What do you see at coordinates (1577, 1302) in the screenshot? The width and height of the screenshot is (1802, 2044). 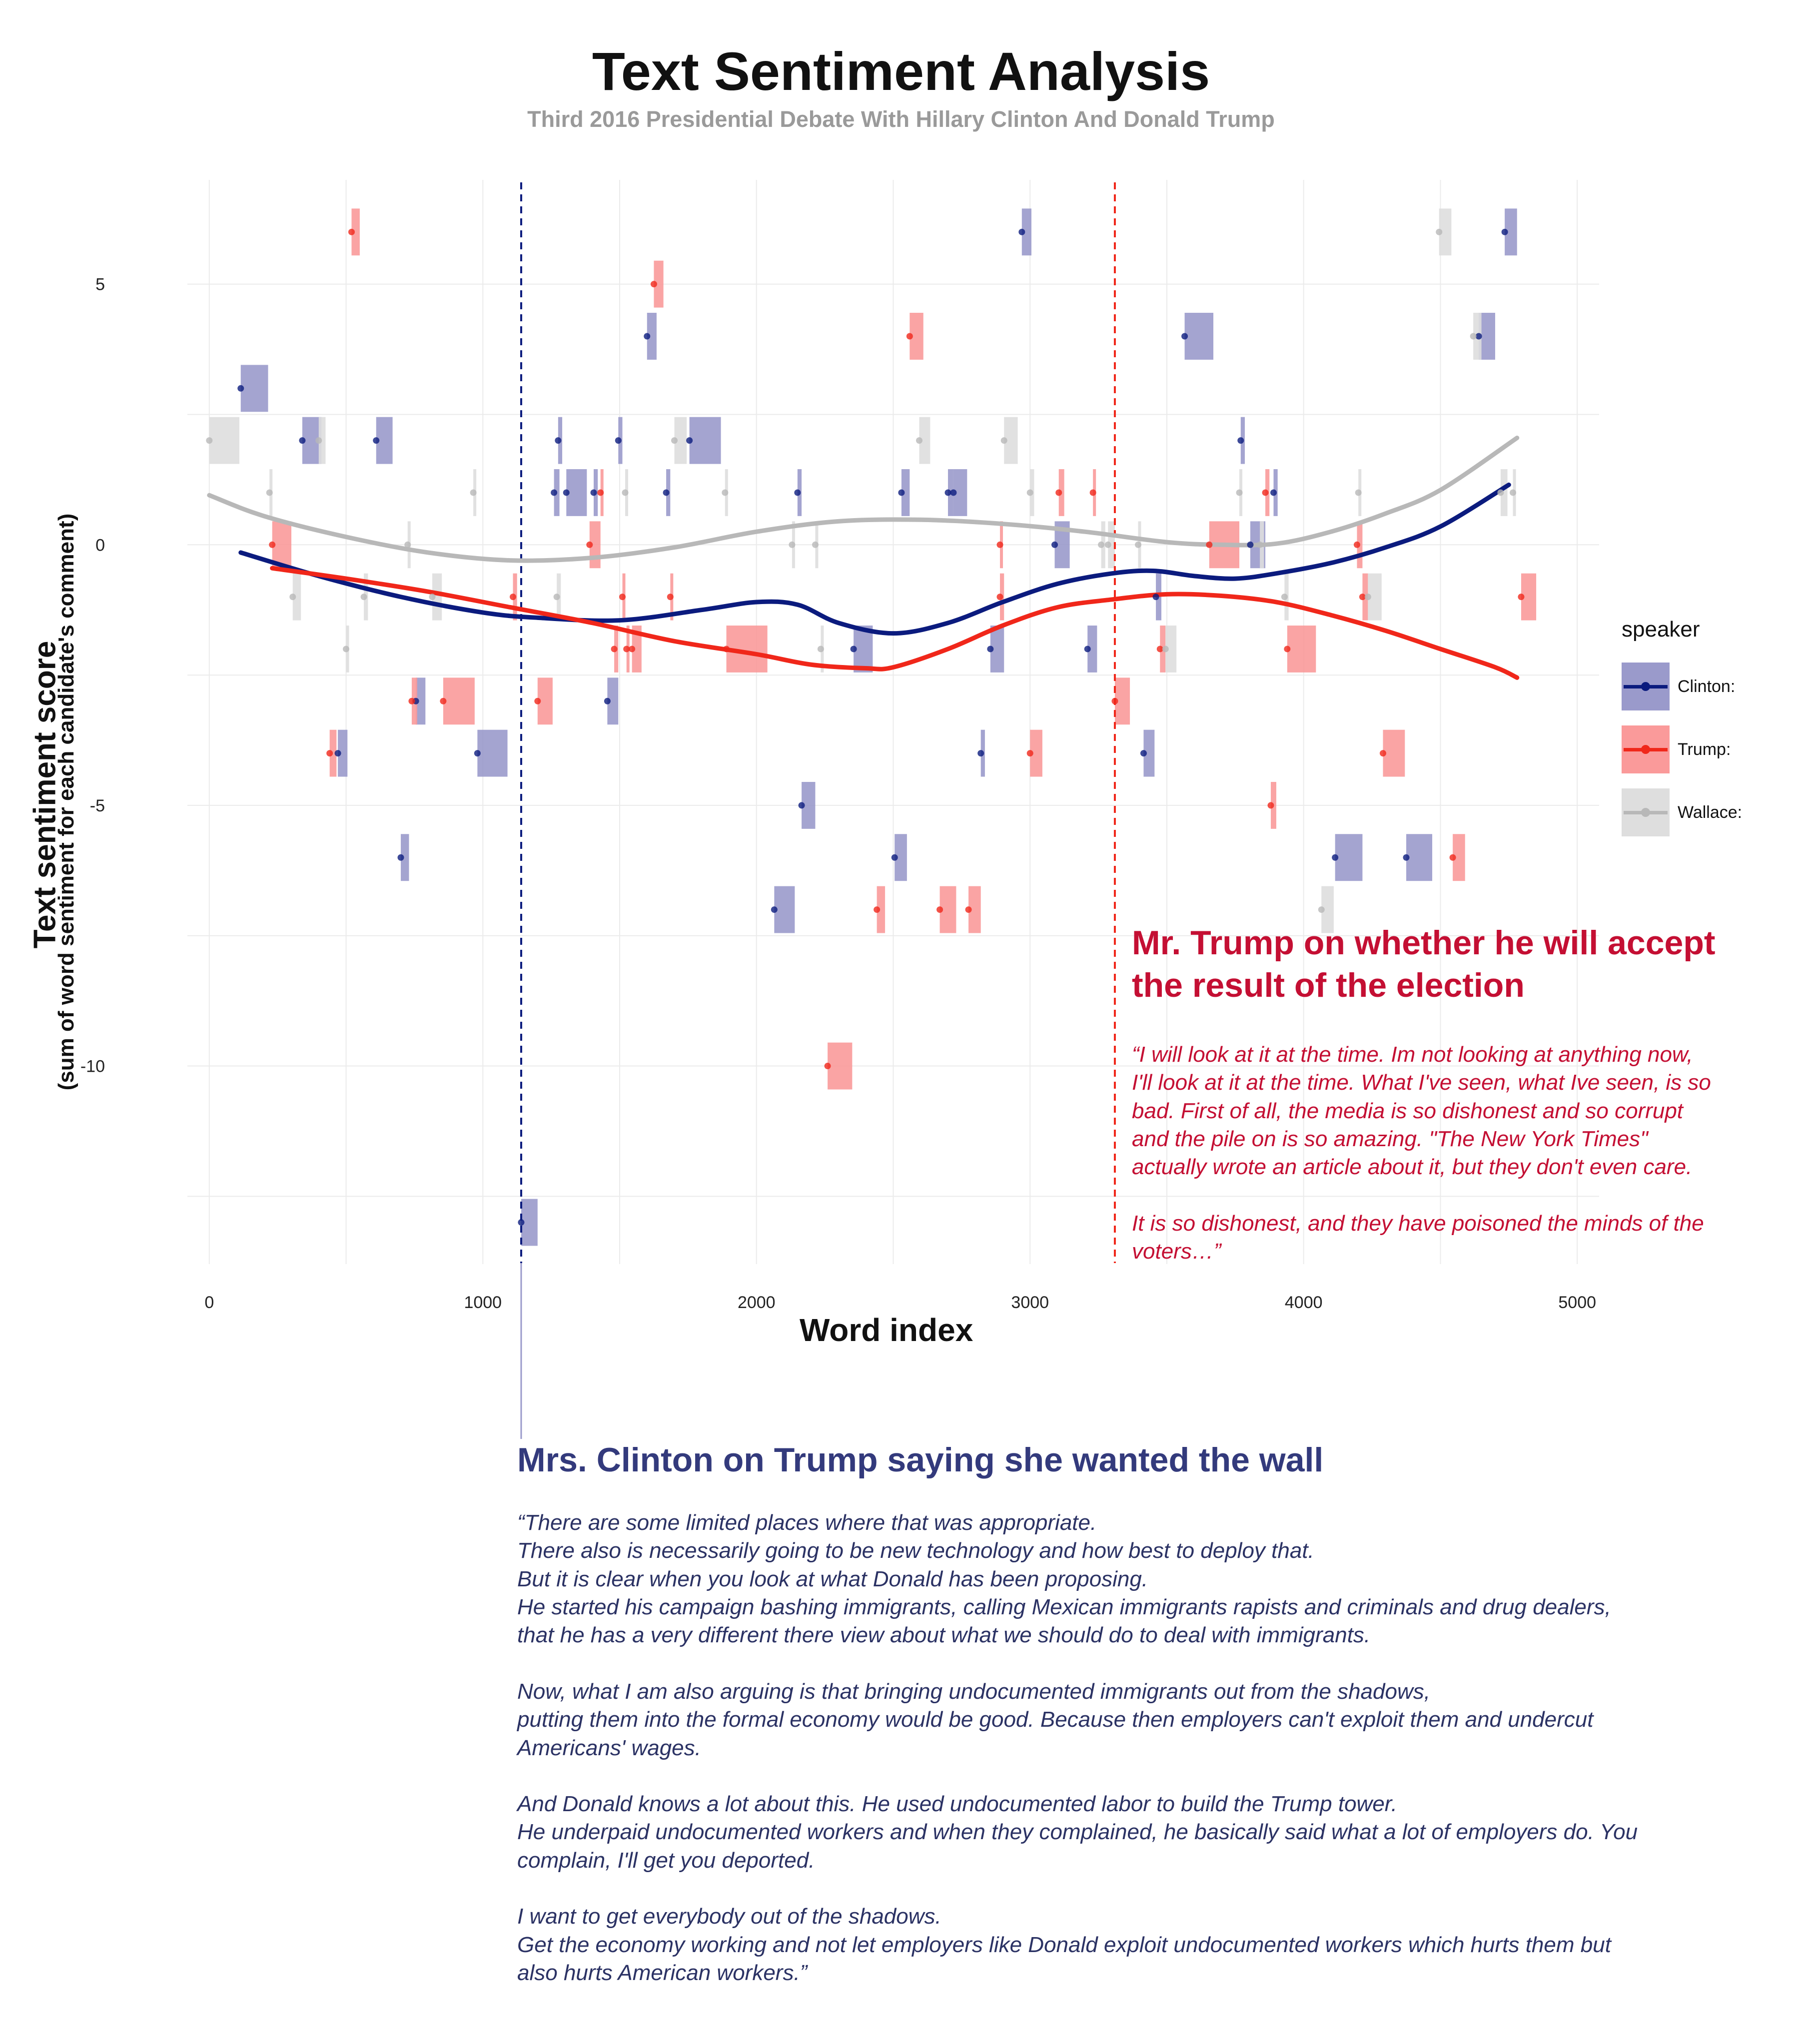 I see `x-tick-label: 5000` at bounding box center [1577, 1302].